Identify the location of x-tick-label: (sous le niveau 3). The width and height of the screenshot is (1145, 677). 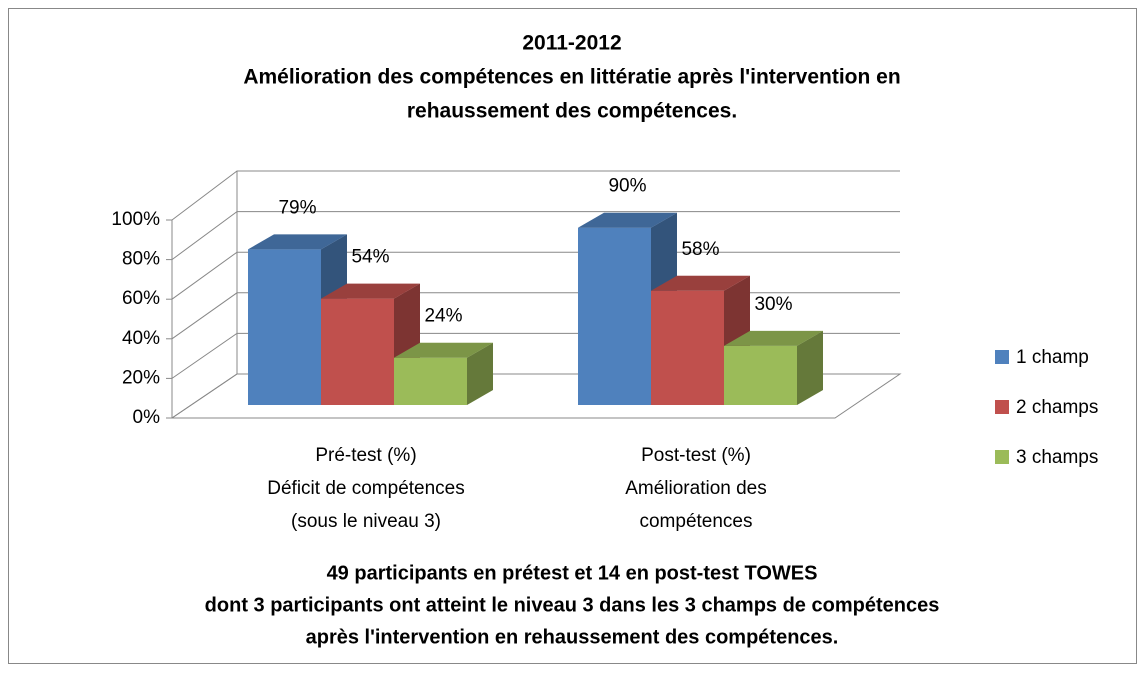
(366, 521).